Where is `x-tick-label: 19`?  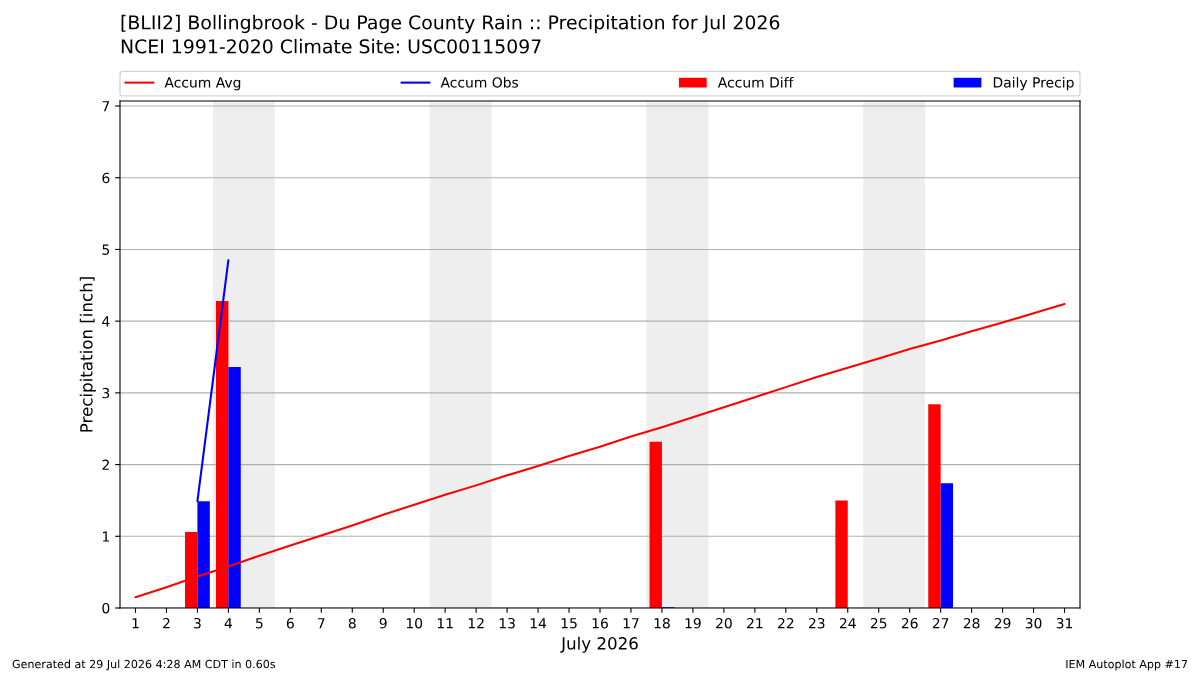 x-tick-label: 19 is located at coordinates (693, 623).